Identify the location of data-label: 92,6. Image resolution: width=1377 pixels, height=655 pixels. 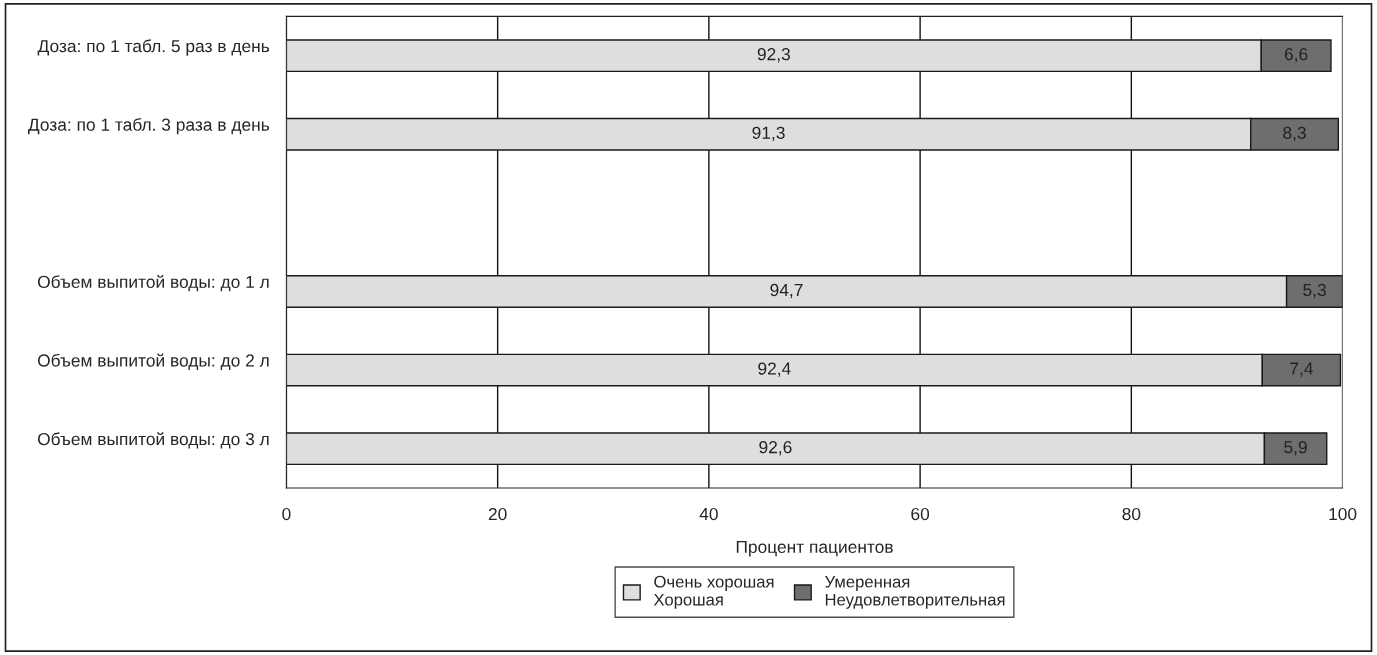
(775, 448).